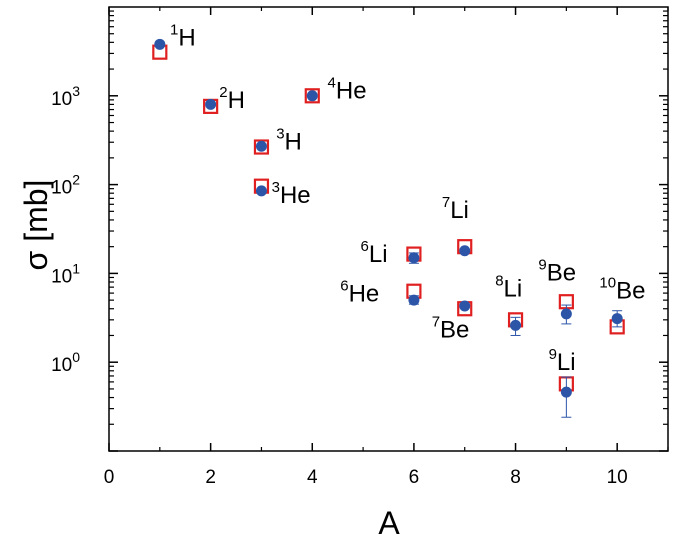  Describe the element at coordinates (36, 225) in the screenshot. I see `y-axis-title: σ [mb]` at that location.